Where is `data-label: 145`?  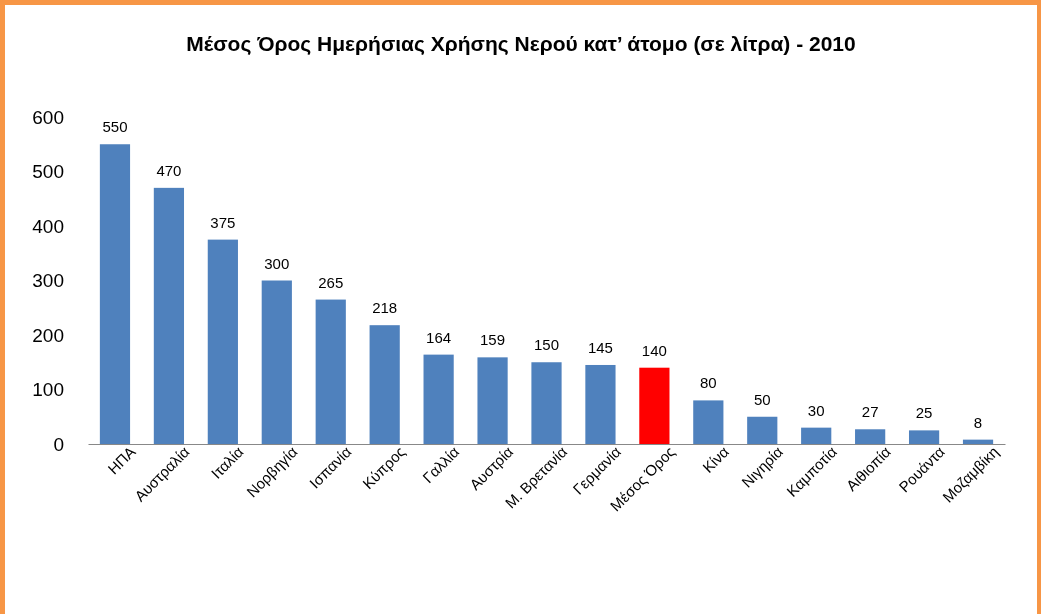
data-label: 145 is located at coordinates (600, 347).